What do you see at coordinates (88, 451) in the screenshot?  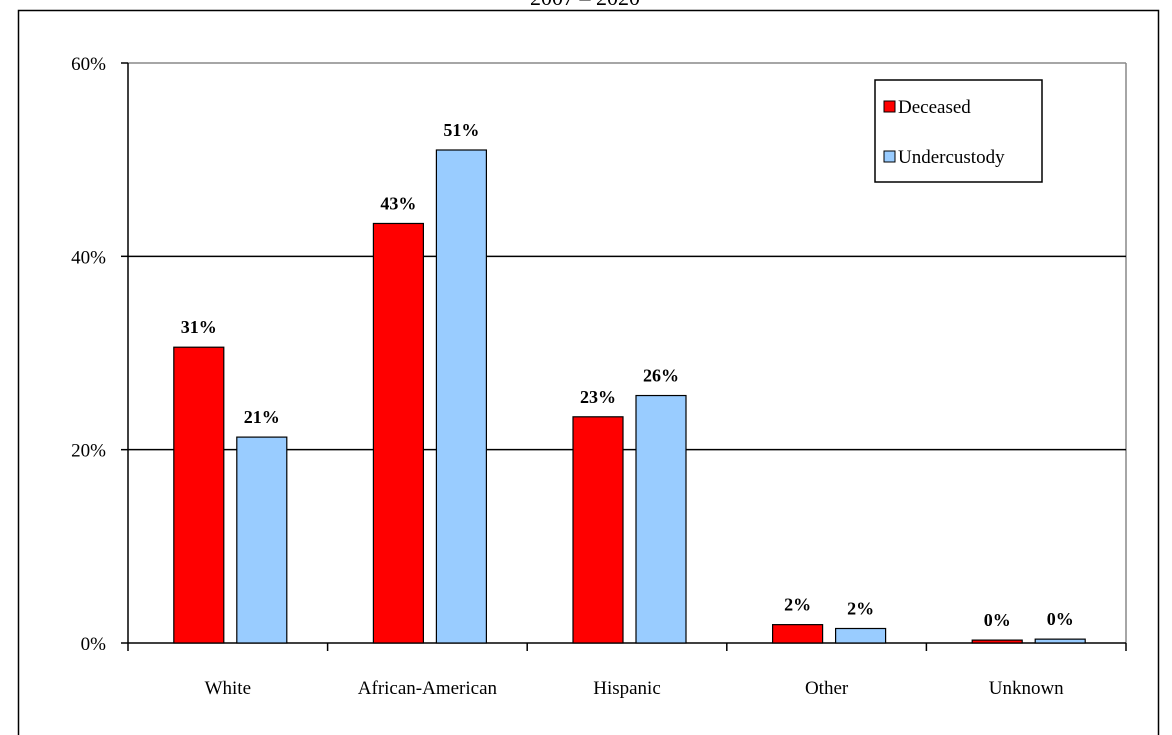 I see `y-tick-label: 20%` at bounding box center [88, 451].